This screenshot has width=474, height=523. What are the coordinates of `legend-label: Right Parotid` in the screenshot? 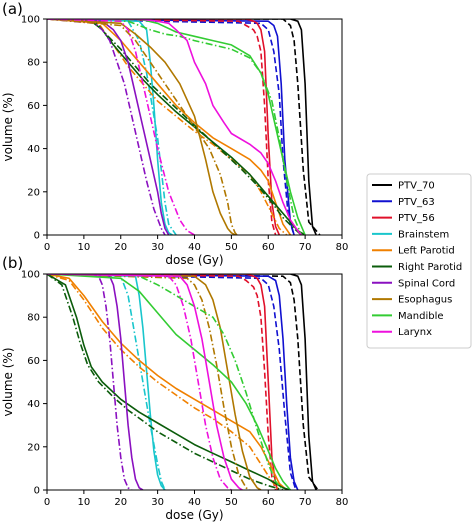 It's located at (430, 267).